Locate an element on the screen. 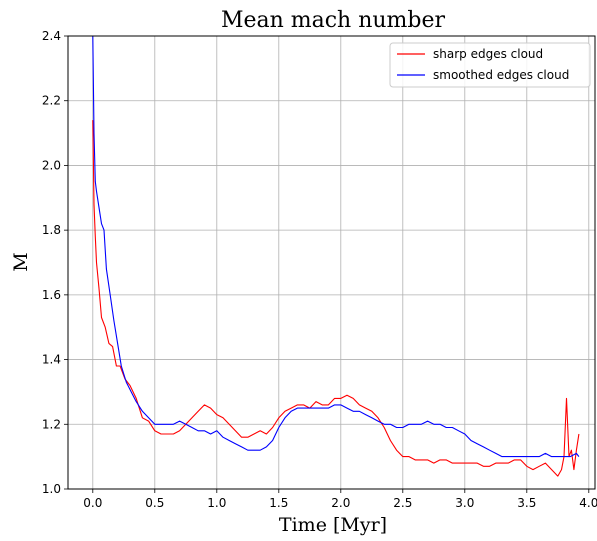 The width and height of the screenshot is (597, 541). y-axis-label: M is located at coordinates (21, 261).